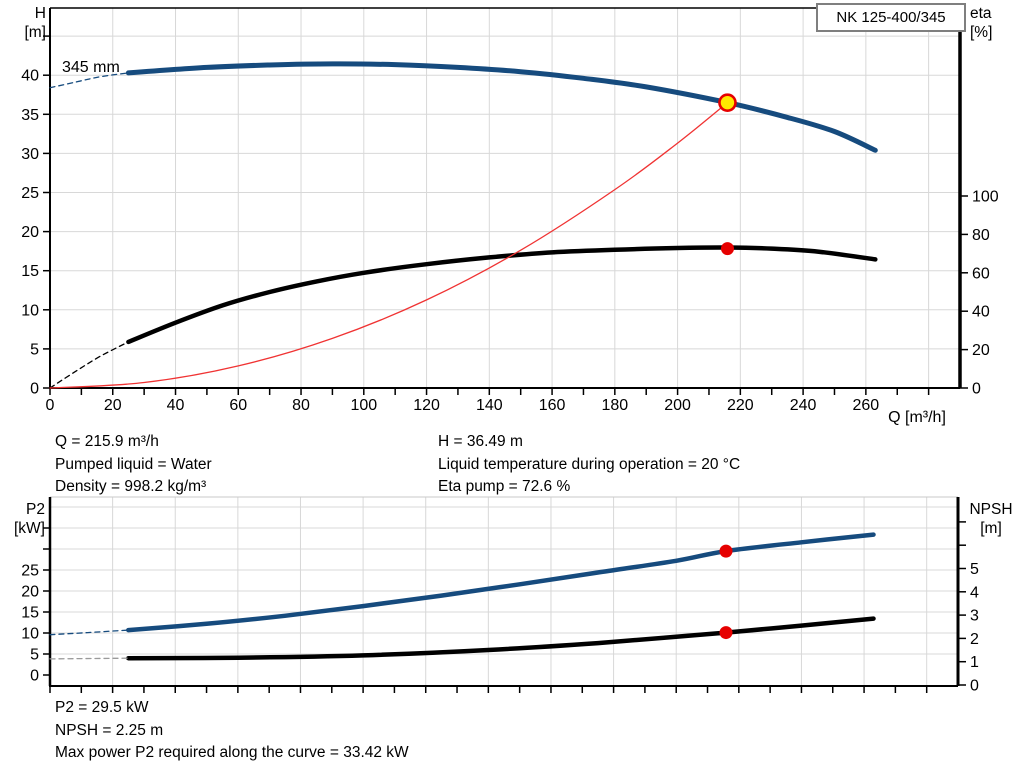  What do you see at coordinates (89, 632) in the screenshot?
I see `p2-curve-extension` at bounding box center [89, 632].